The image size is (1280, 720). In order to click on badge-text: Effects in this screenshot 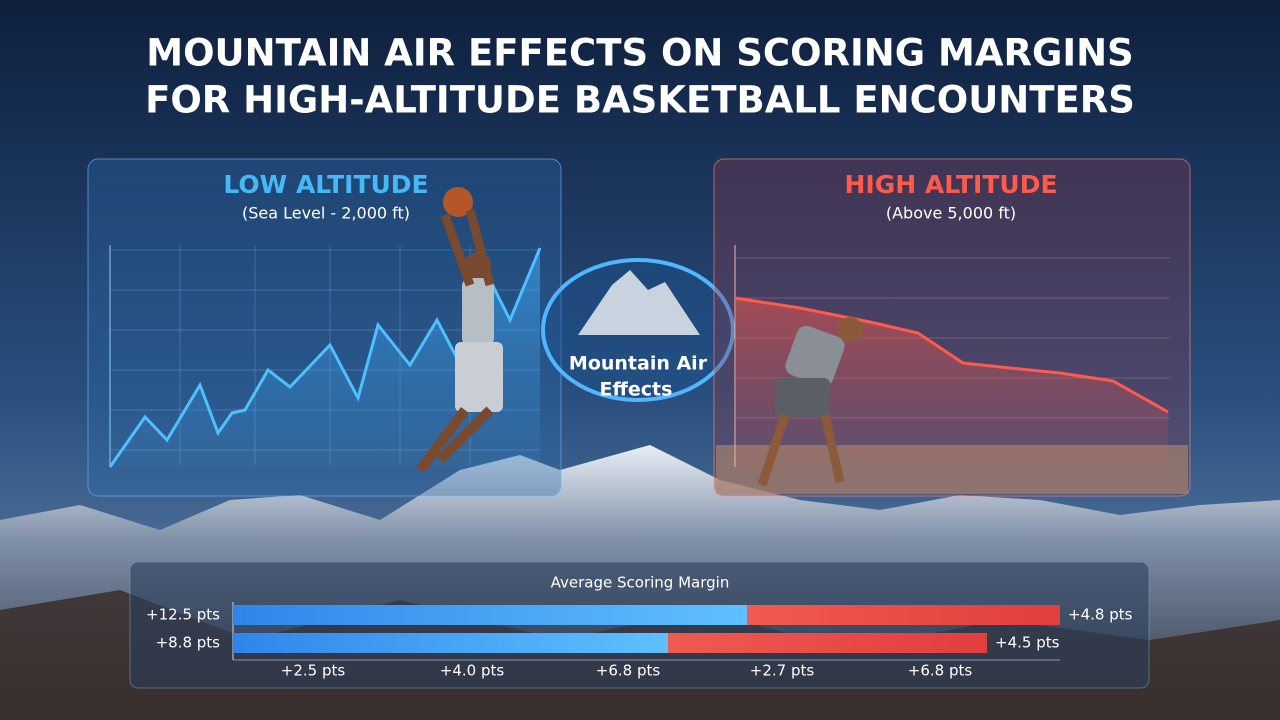, I will do `click(636, 390)`.